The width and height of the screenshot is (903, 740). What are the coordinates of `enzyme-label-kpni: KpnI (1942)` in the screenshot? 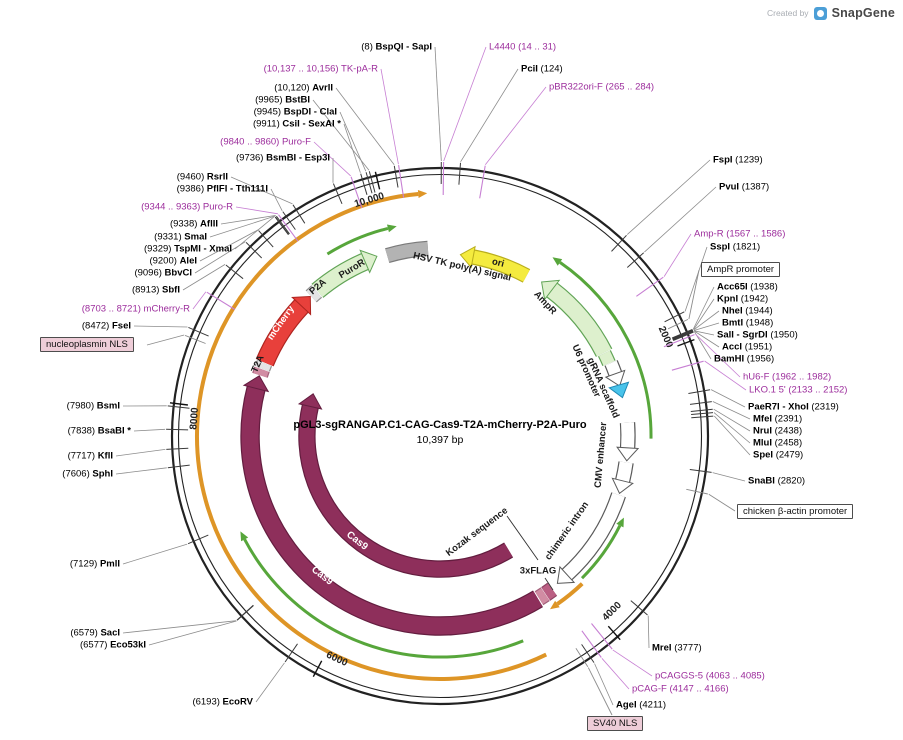 It's located at (742, 299).